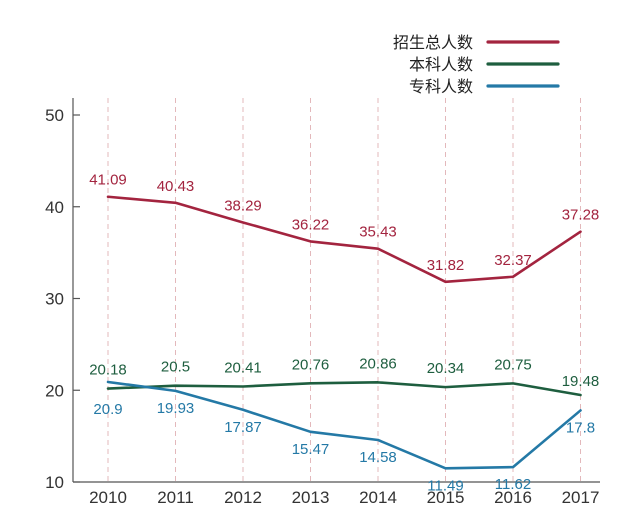  Describe the element at coordinates (54, 115) in the screenshot. I see `y-tick-label: 50` at that location.